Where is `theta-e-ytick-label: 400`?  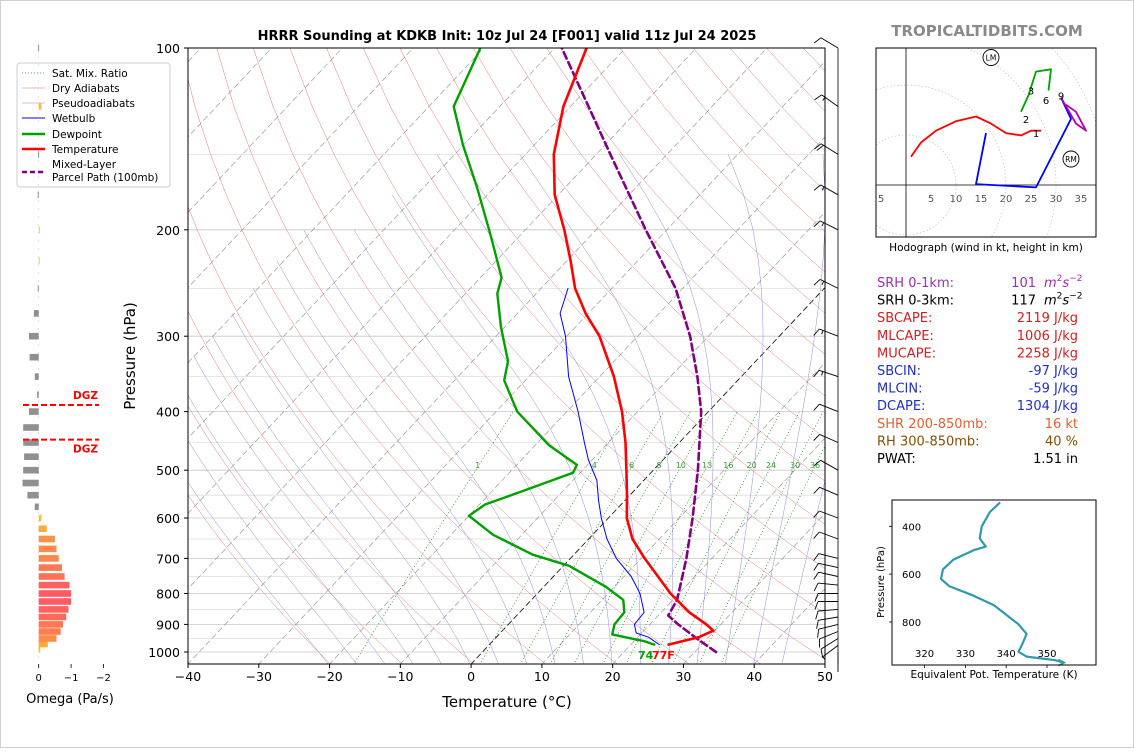
theta-e-ytick-label: 400 is located at coordinates (911, 527).